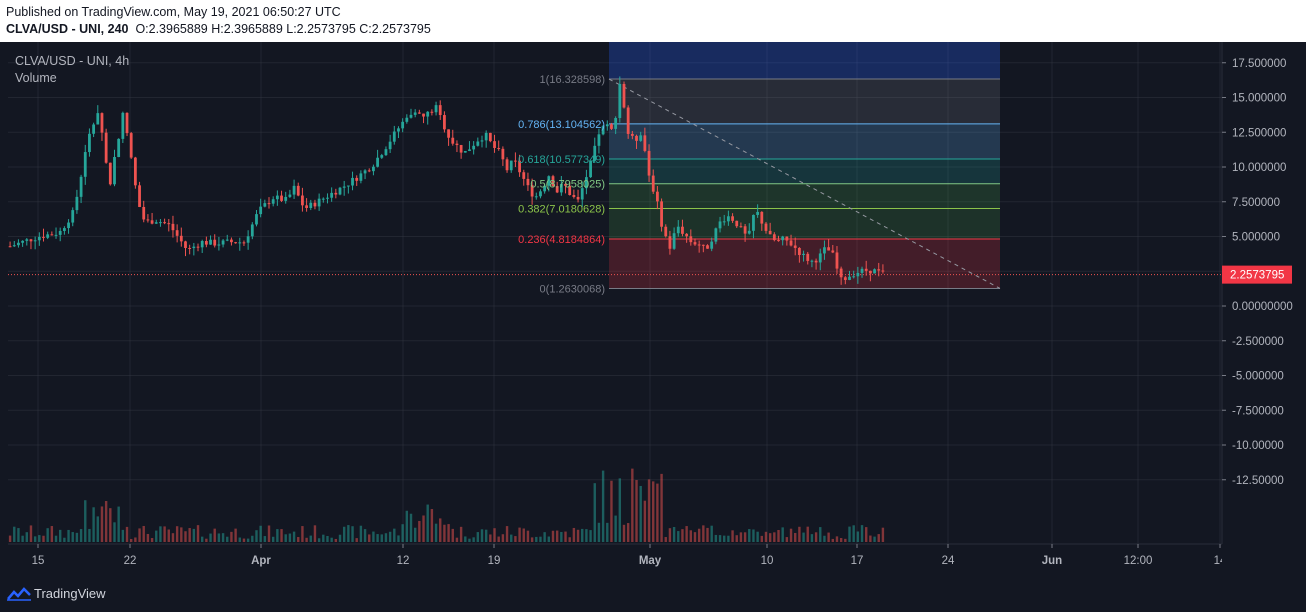 The image size is (1306, 612). What do you see at coordinates (804, 61) in the screenshot?
I see `fib-extension-zone` at bounding box center [804, 61].